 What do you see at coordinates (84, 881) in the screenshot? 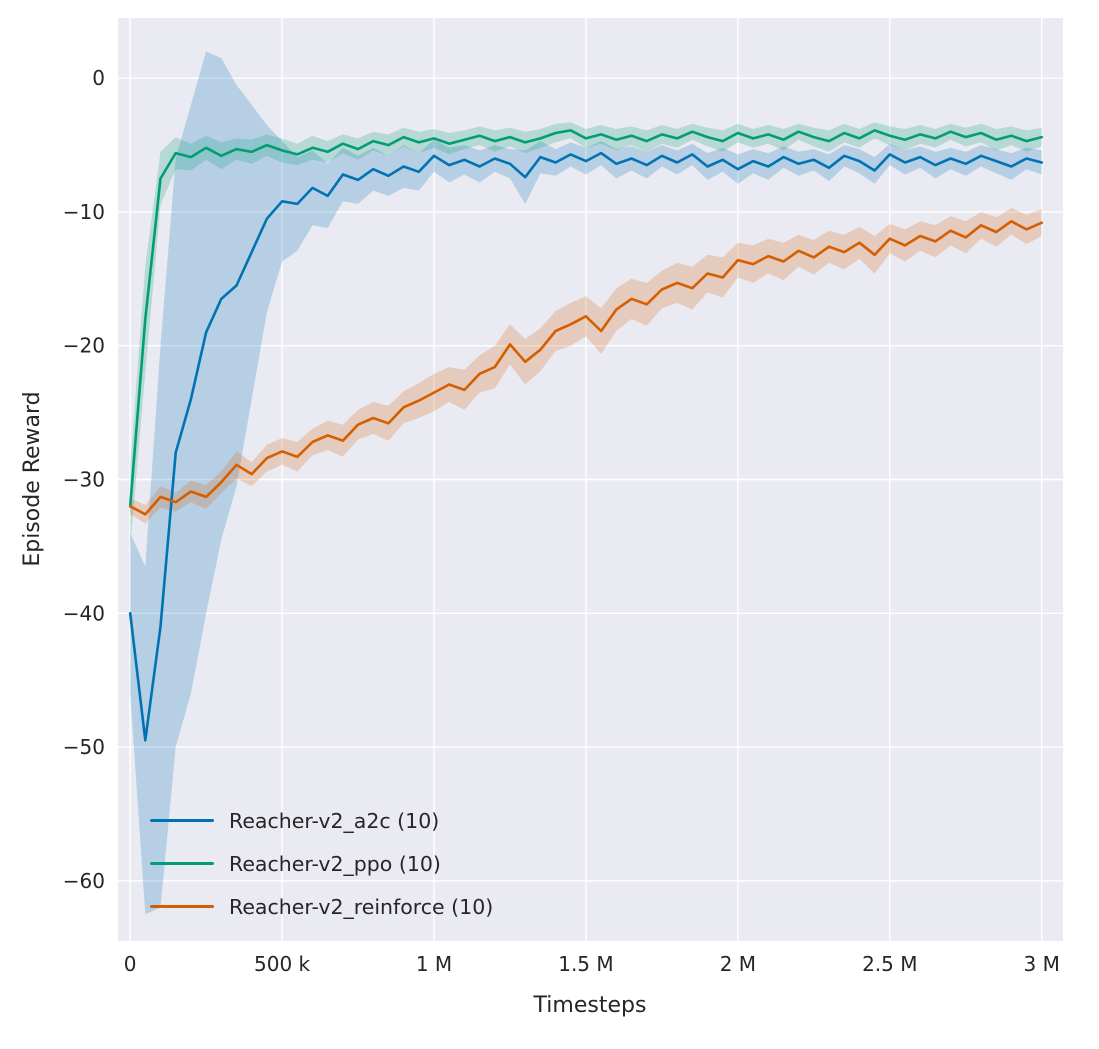
I see `y-tick-label: −60` at bounding box center [84, 881].